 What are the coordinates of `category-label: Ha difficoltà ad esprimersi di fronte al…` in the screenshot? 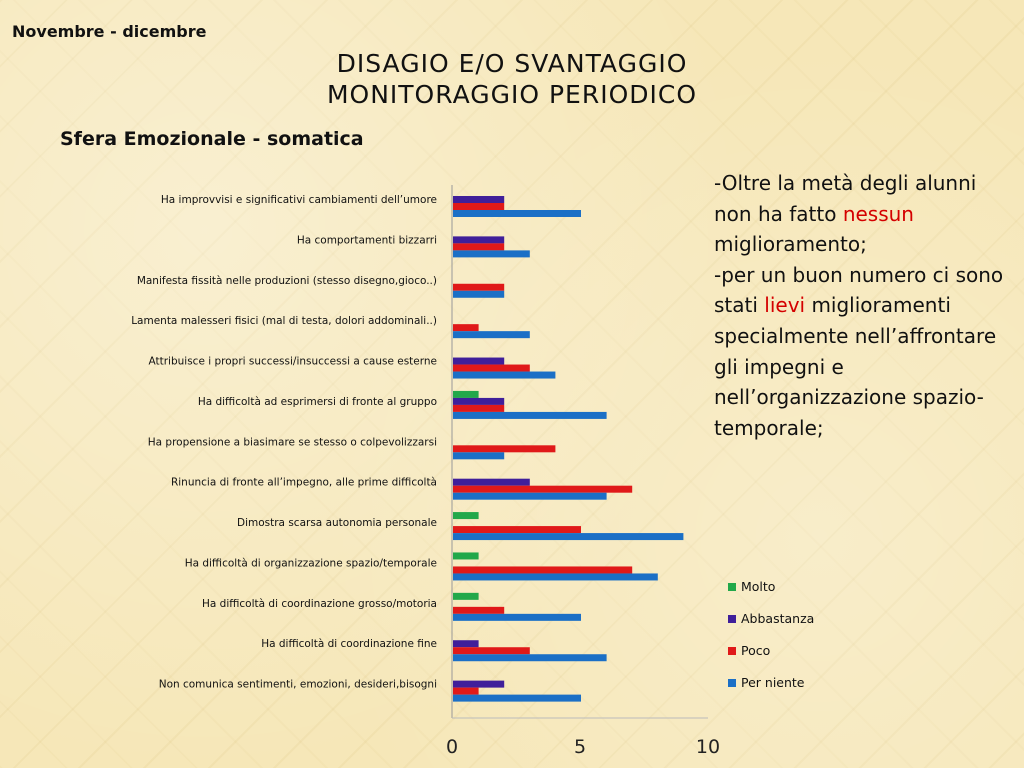 It's located at (317, 402).